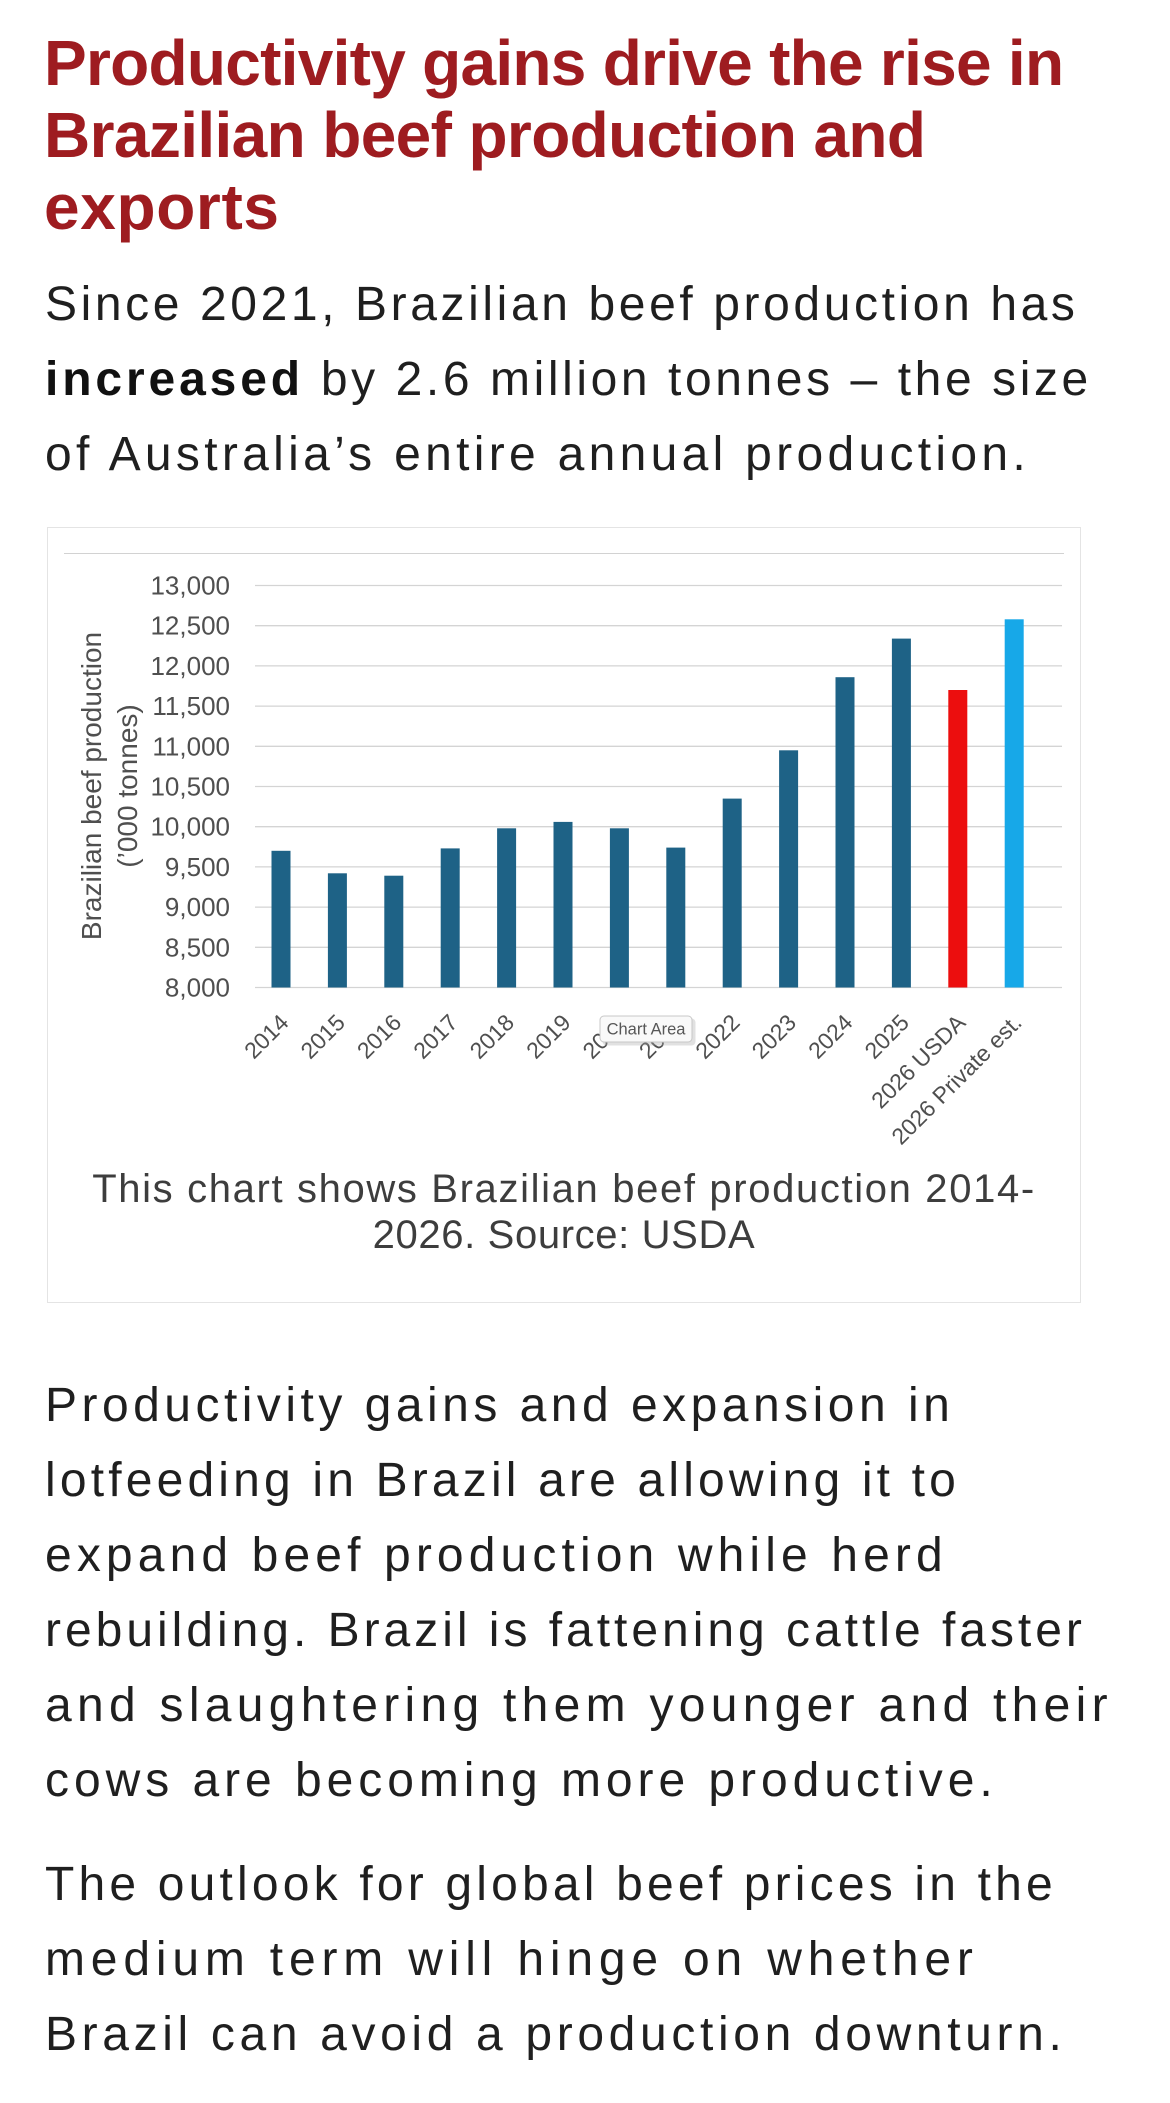  What do you see at coordinates (435, 1036) in the screenshot?
I see `svg-text: 2017` at bounding box center [435, 1036].